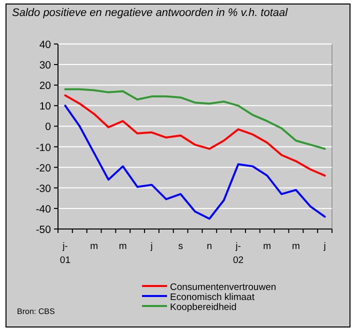 This screenshot has width=356, height=331. I want to click on y-tick-label: 0, so click(48, 127).